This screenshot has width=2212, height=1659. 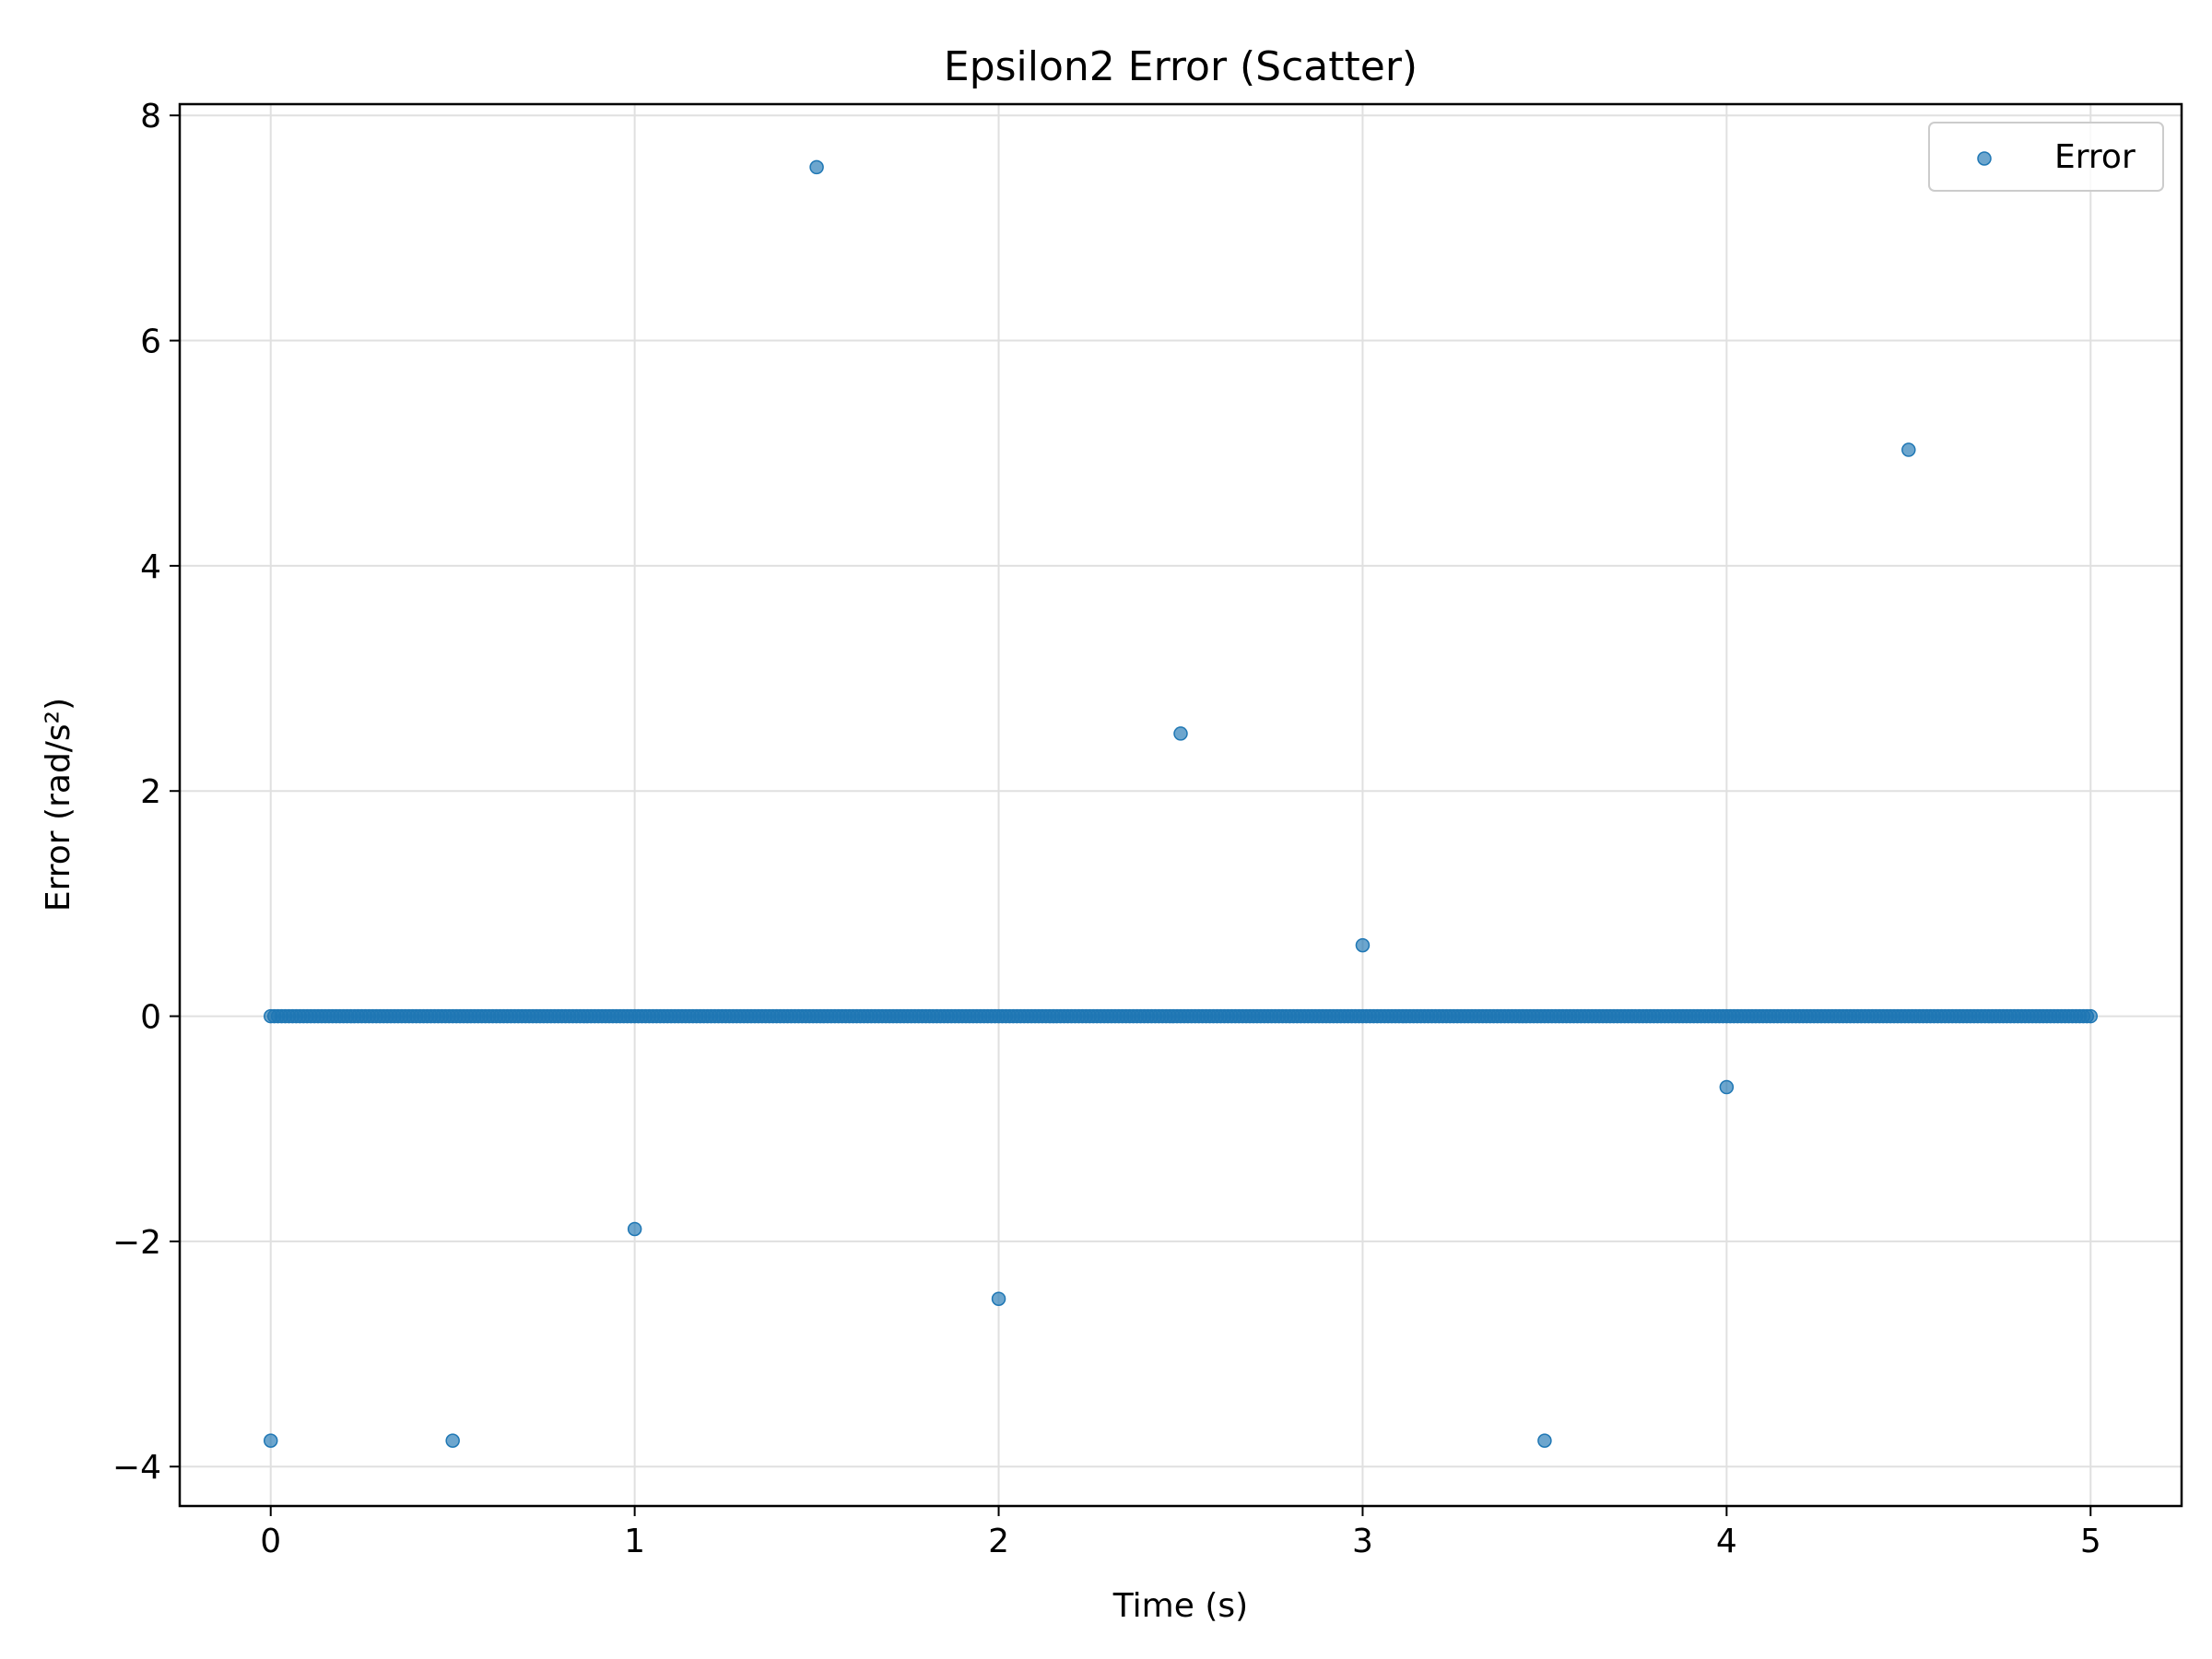 I want to click on y-tick-label: −2, so click(x=136, y=1243).